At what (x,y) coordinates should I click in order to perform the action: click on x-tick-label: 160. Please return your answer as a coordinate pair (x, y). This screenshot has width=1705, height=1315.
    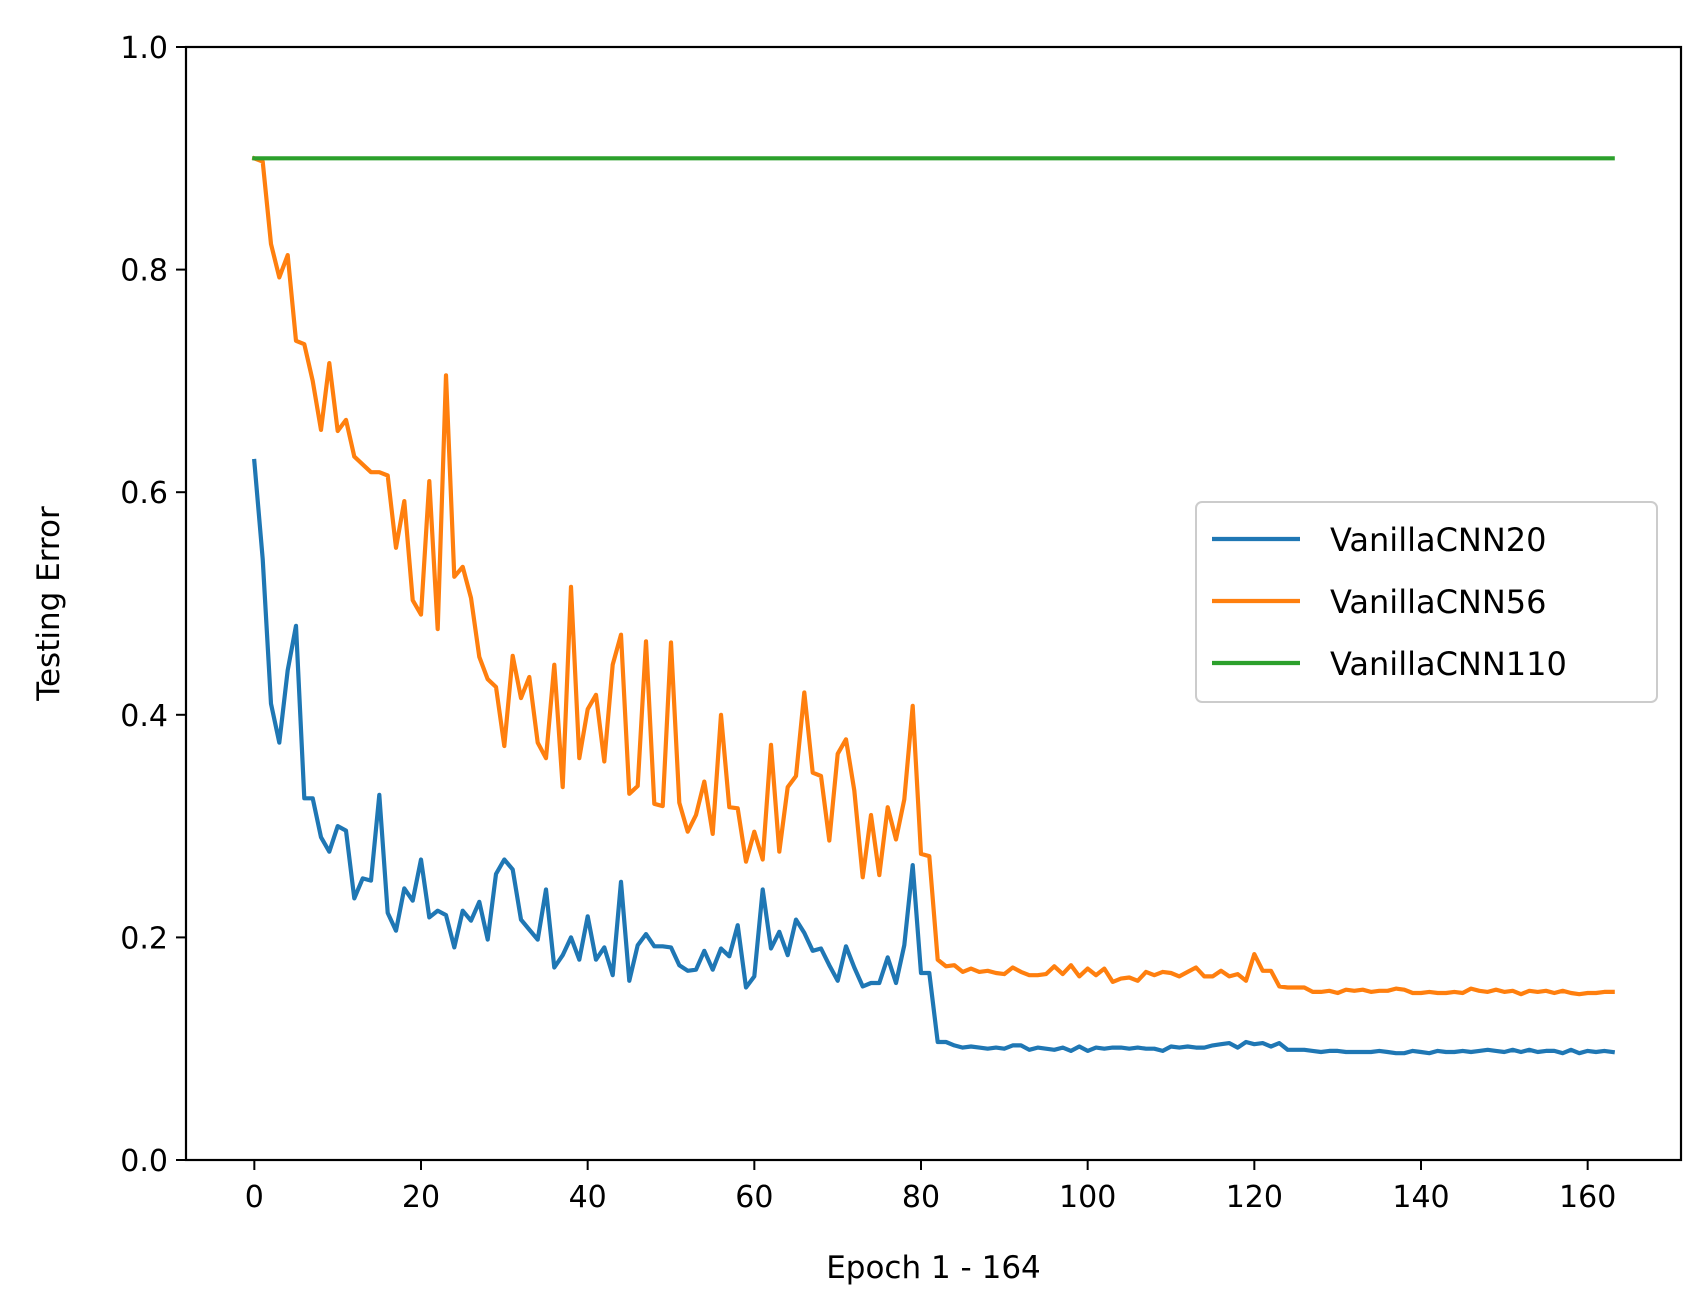
    Looking at the image, I should click on (1587, 1197).